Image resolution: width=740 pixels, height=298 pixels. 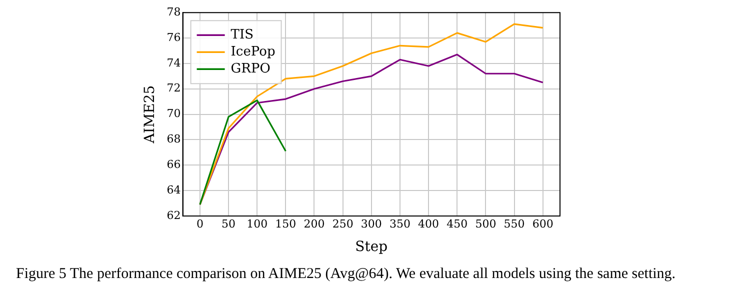 I want to click on y-tick-label: 62, so click(x=173, y=215).